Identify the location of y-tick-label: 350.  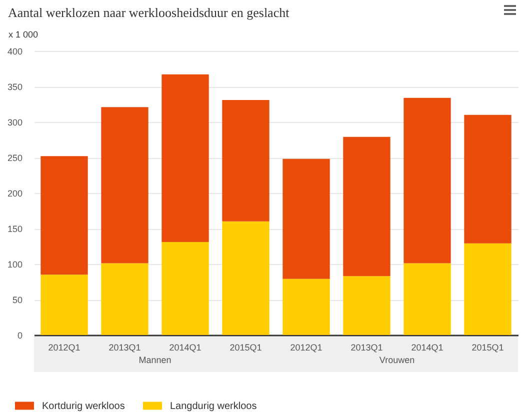
(14, 87).